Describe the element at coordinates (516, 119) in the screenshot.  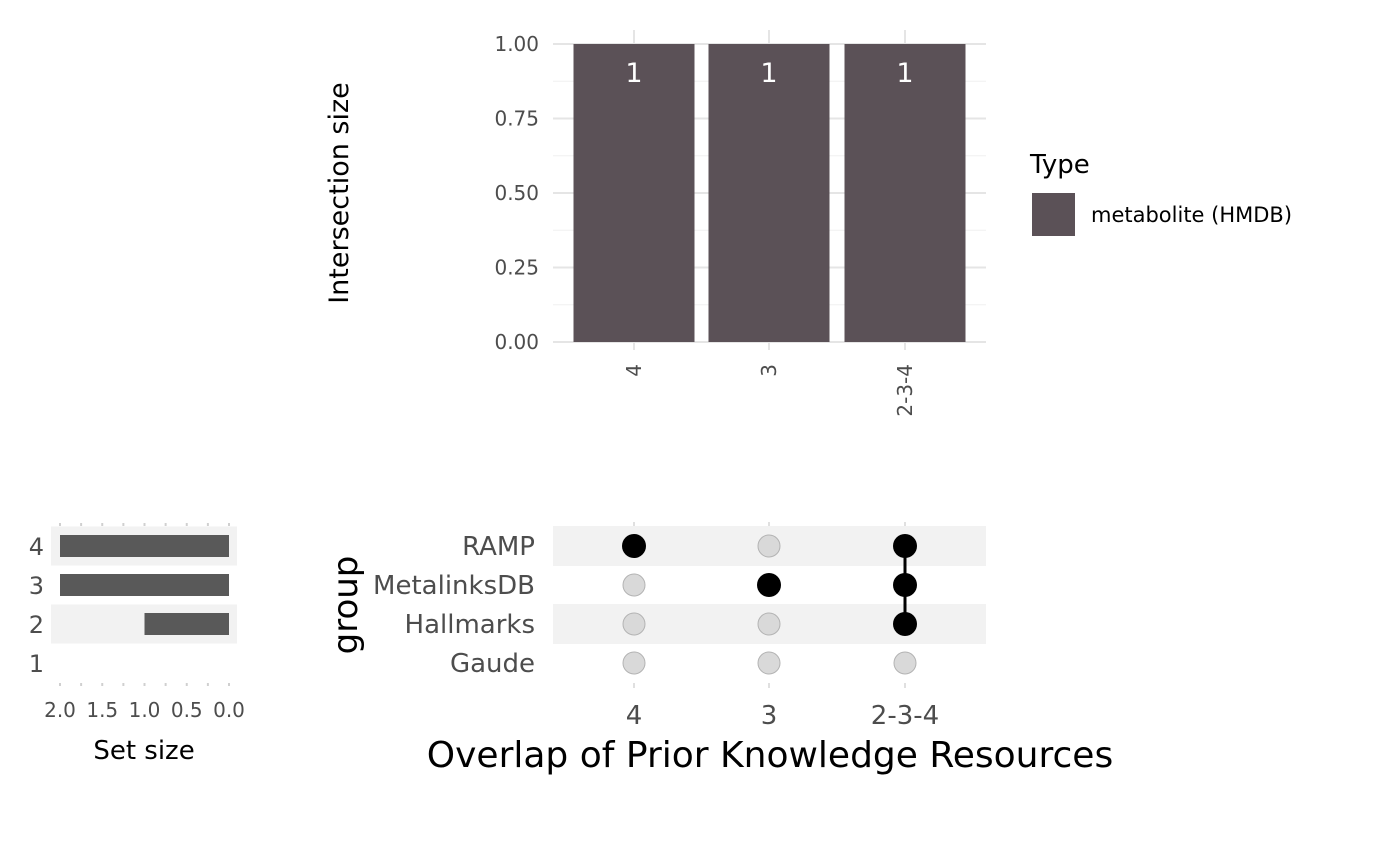
I see `y-tick-label: 0.75` at that location.